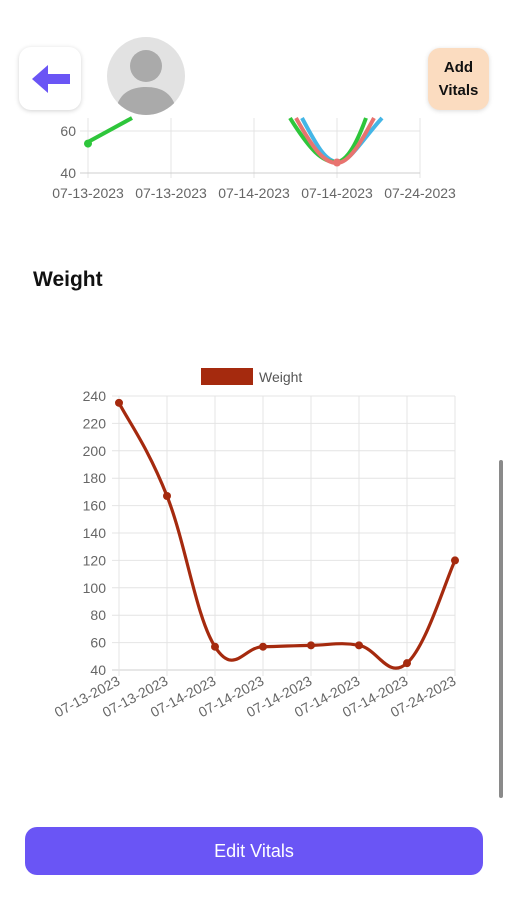 The height and width of the screenshot is (900, 507). I want to click on weight-y-tick-label: 220, so click(95, 423).